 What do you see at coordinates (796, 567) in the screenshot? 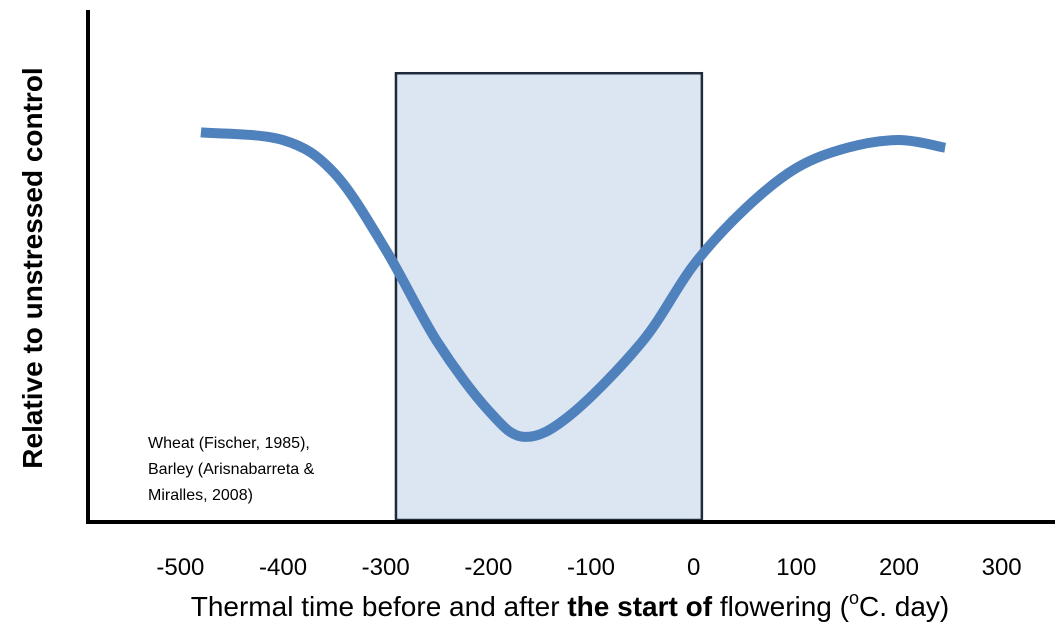
I see `x-tick-label: 100` at bounding box center [796, 567].